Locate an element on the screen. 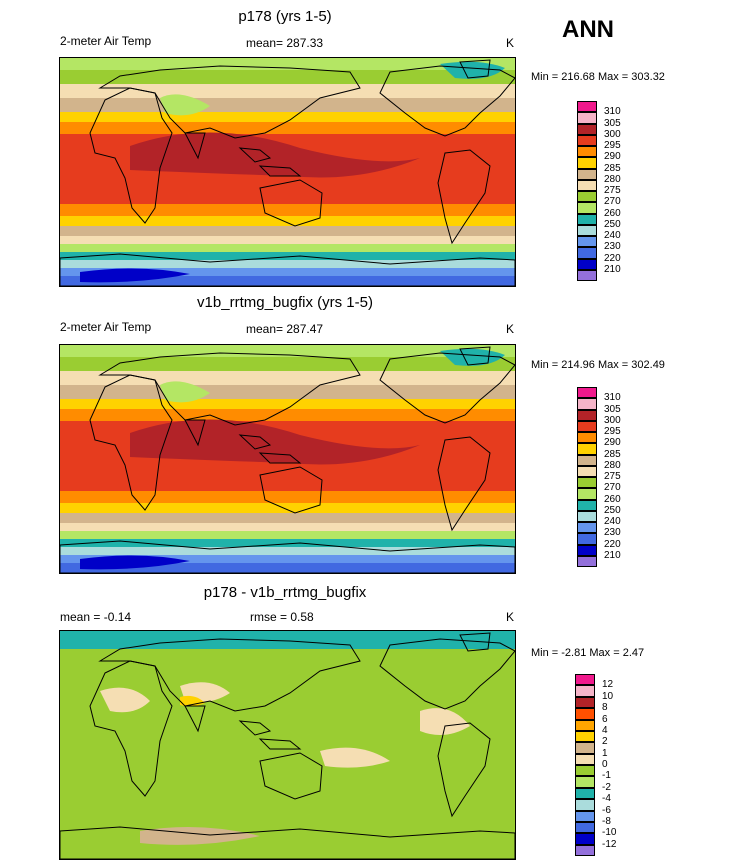 The image size is (732, 865). panel-3-mean-label: mean = -0.14 is located at coordinates (96, 617).